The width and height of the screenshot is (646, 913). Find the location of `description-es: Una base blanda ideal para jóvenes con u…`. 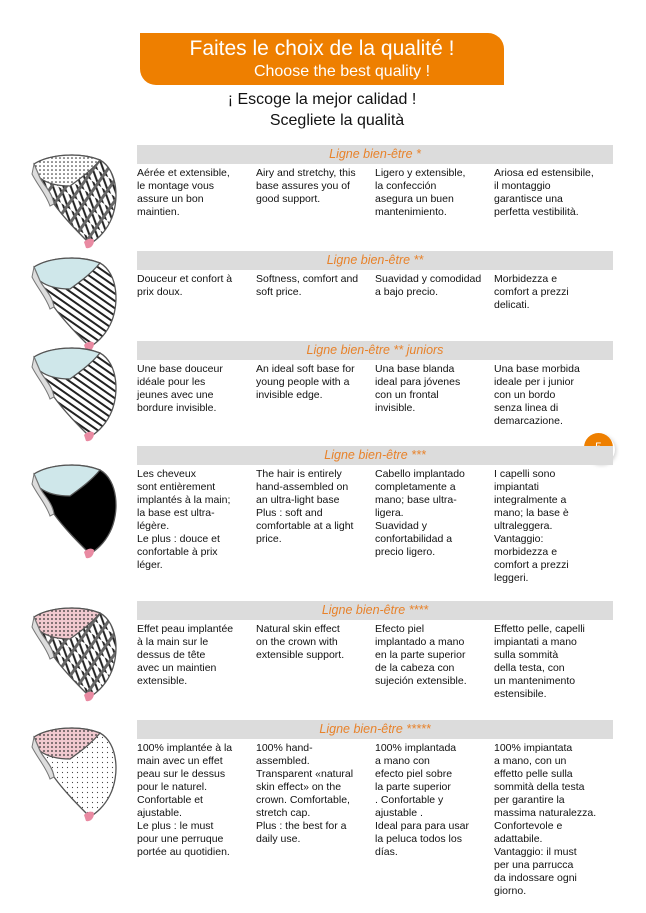

description-es: Una base blanda ideal para jóvenes con u… is located at coordinates (418, 388).